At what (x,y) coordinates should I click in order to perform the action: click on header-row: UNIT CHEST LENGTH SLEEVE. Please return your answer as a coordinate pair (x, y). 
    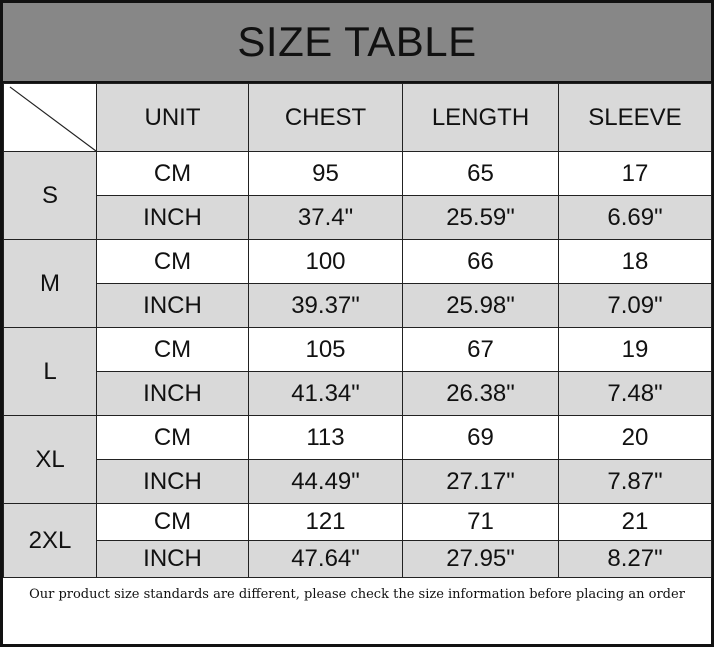
    Looking at the image, I should click on (357, 117).